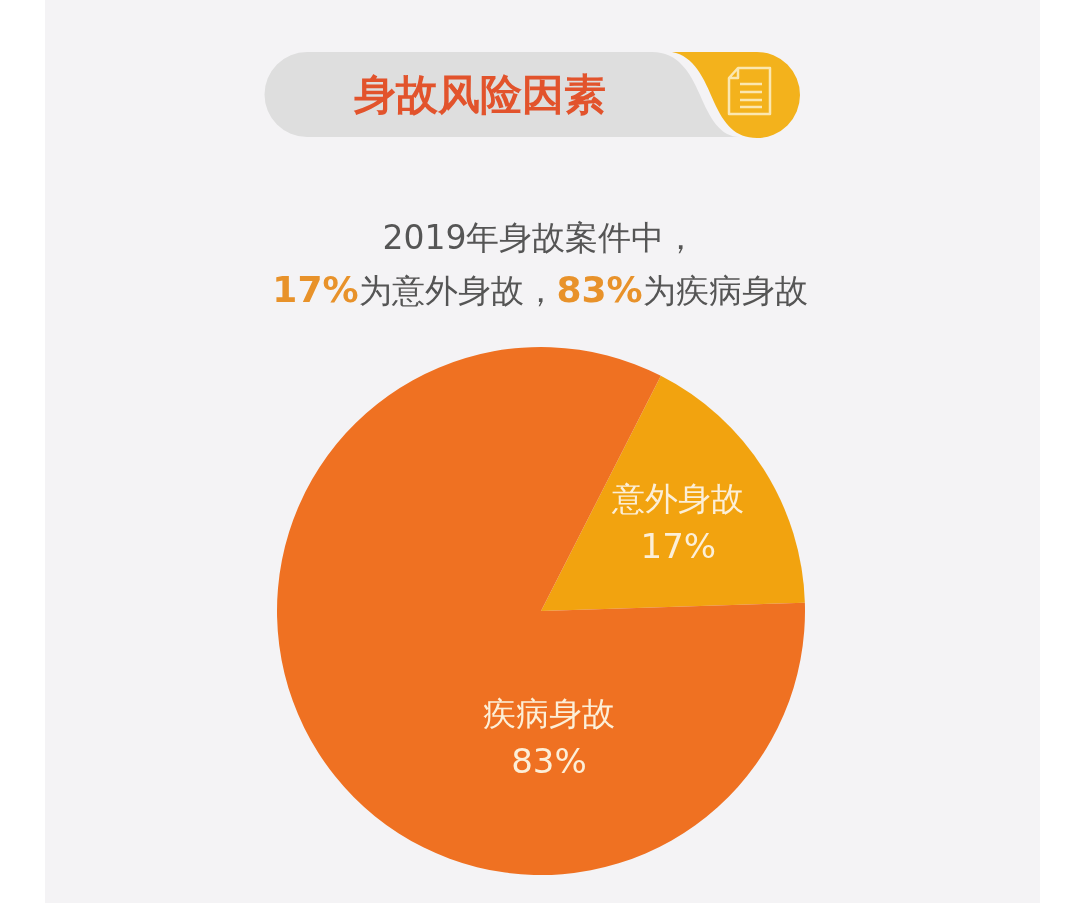 This screenshot has height=903, width=1080. What do you see at coordinates (540, 264) in the screenshot?
I see `chart-subtitle: 2019年身故案件中， 17%为意外身故，83%为疾病身故` at bounding box center [540, 264].